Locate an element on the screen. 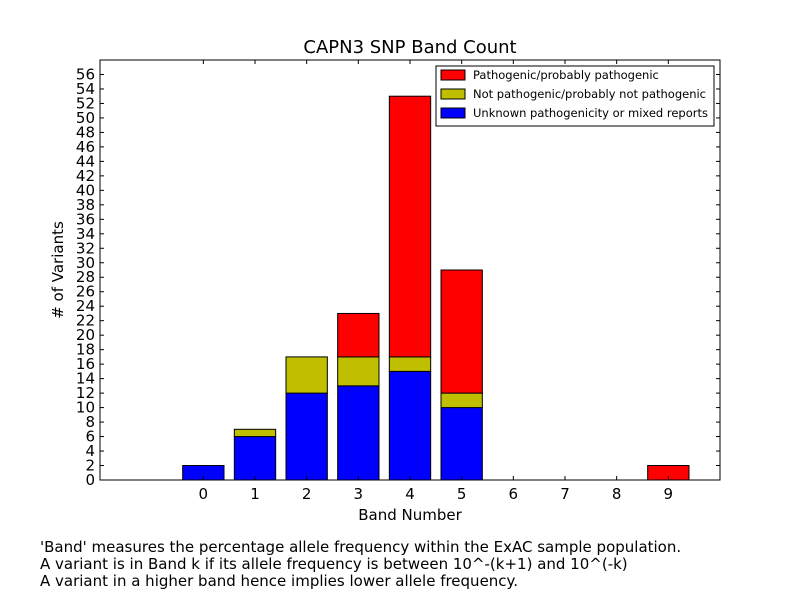 This screenshot has height=600, width=800. y-tick-label: 54 is located at coordinates (85, 89).